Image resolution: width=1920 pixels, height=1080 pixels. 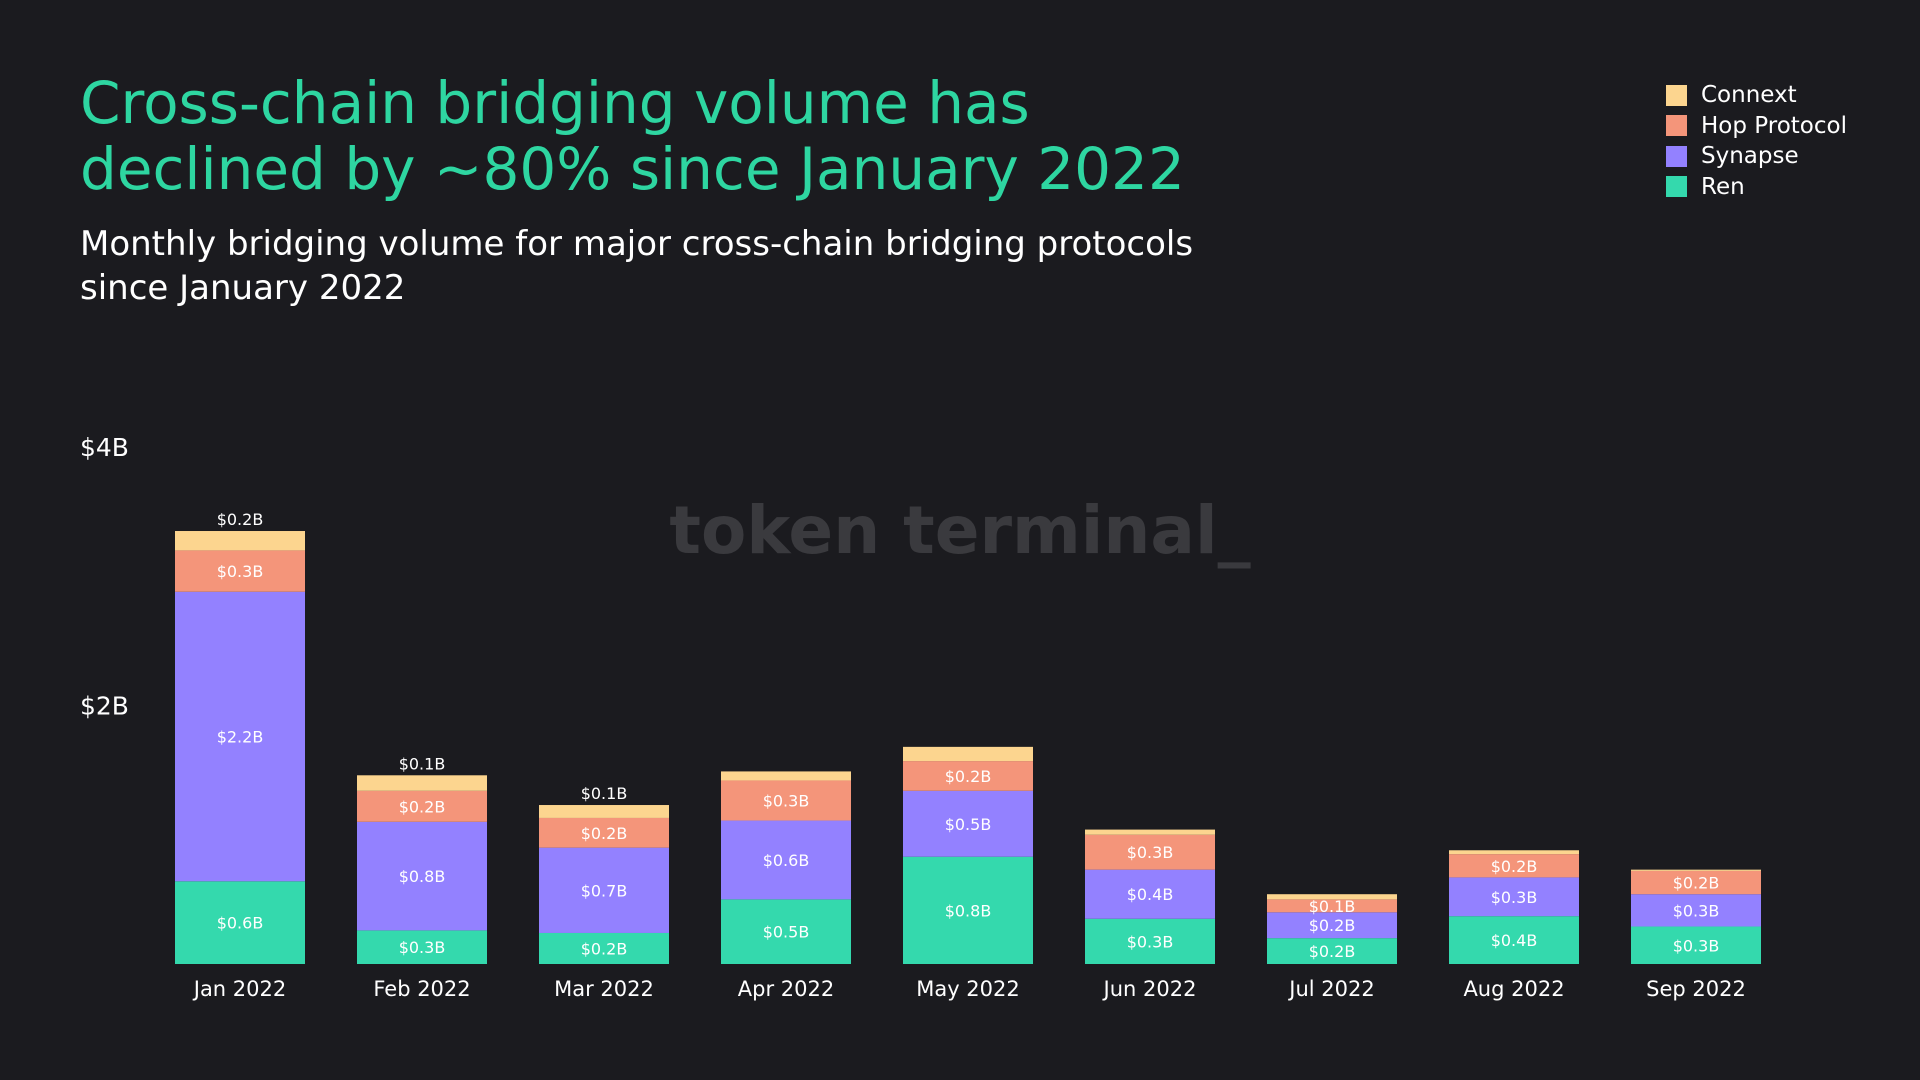 I want to click on data-label-synapse-feb-2022: $0.8B, so click(x=422, y=876).